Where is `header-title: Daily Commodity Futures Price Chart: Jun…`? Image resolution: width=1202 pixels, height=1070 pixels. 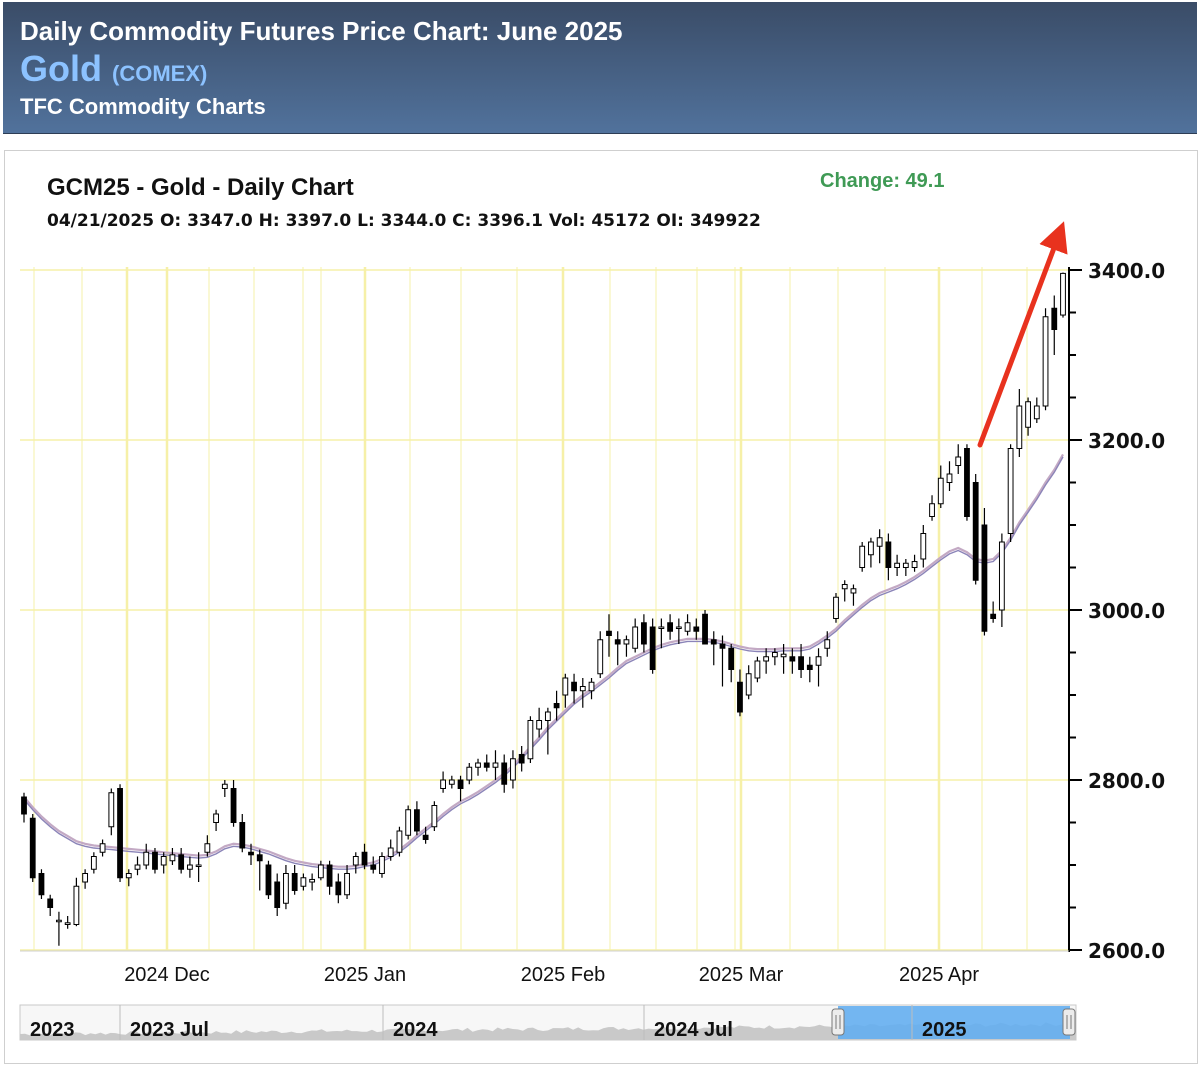 header-title: Daily Commodity Futures Price Chart: Jun… is located at coordinates (321, 31).